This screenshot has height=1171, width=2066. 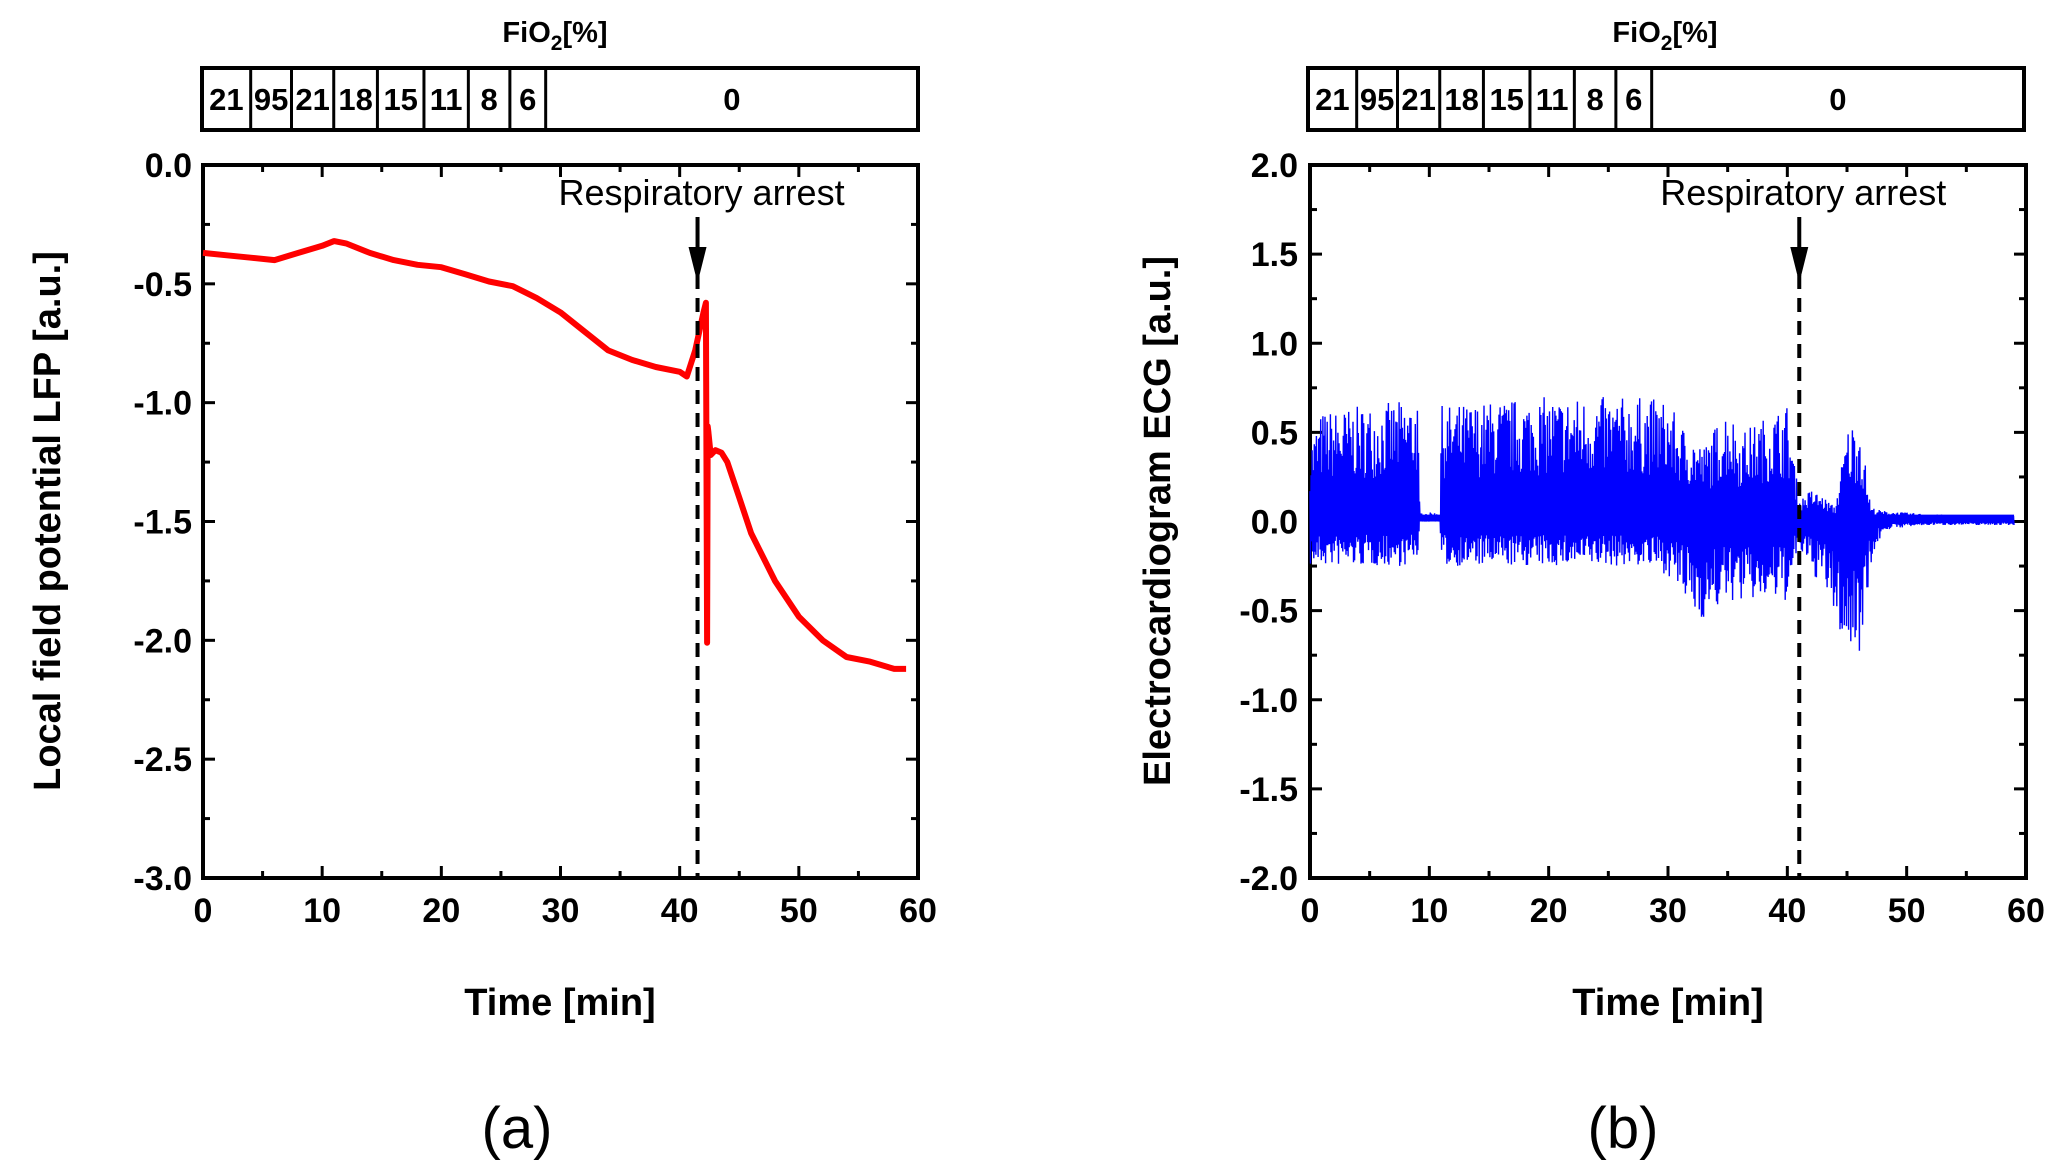 I want to click on respiratory-arrest-marker-a: Respiratory arrest, so click(x=701, y=525).